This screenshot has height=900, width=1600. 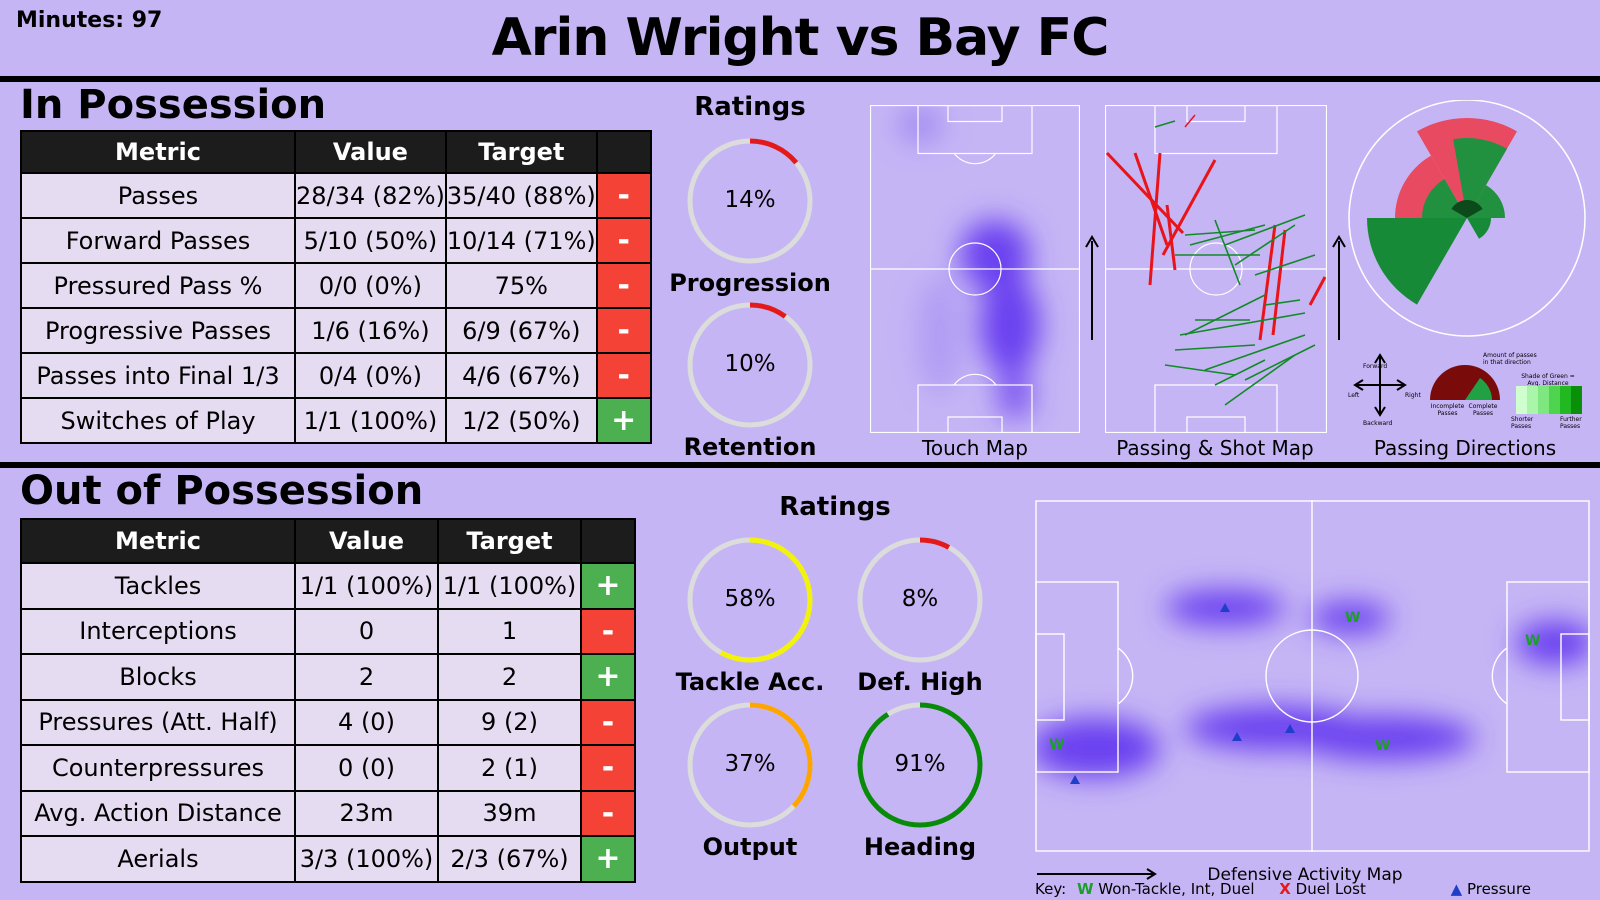 I want to click on table-row: Counterpressures 0 (0) 2 (1) -, so click(x=328, y=768).